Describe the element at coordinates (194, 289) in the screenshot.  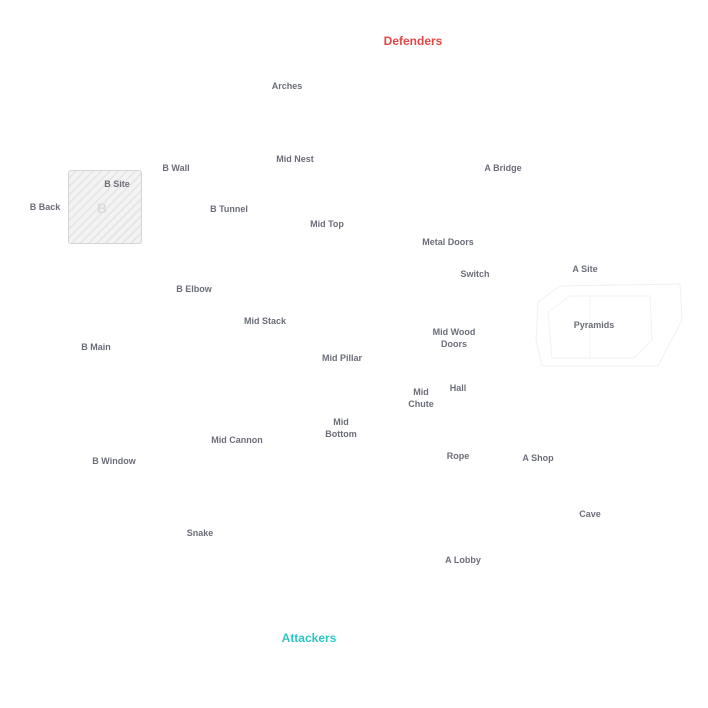
I see `callout-b-elbow: B Elbow` at that location.